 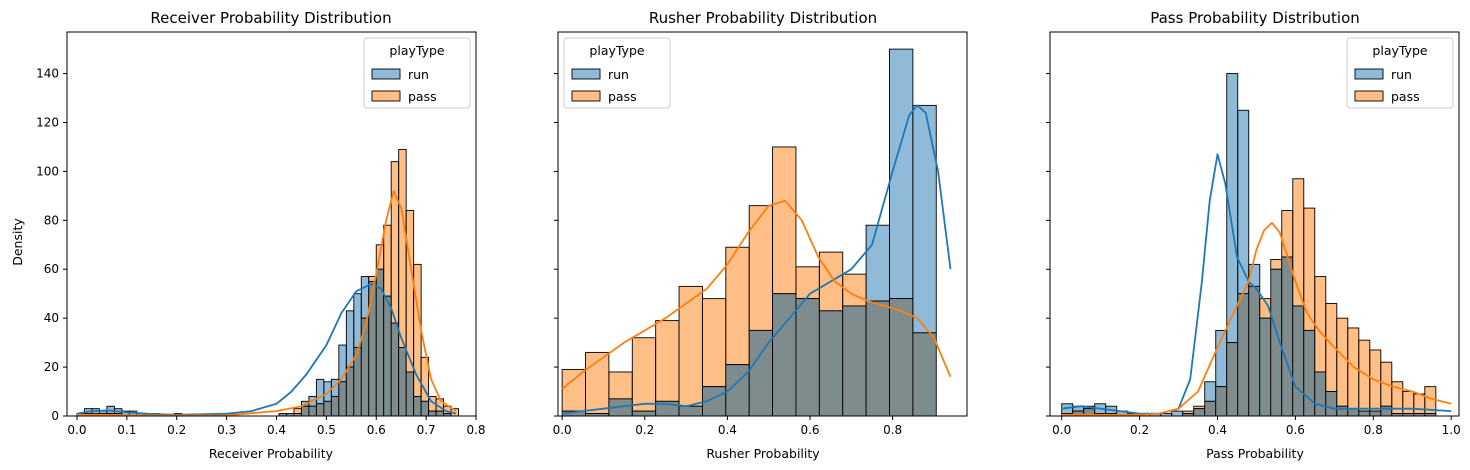 What do you see at coordinates (47, 122) in the screenshot?
I see `y-tick-label: 120` at bounding box center [47, 122].